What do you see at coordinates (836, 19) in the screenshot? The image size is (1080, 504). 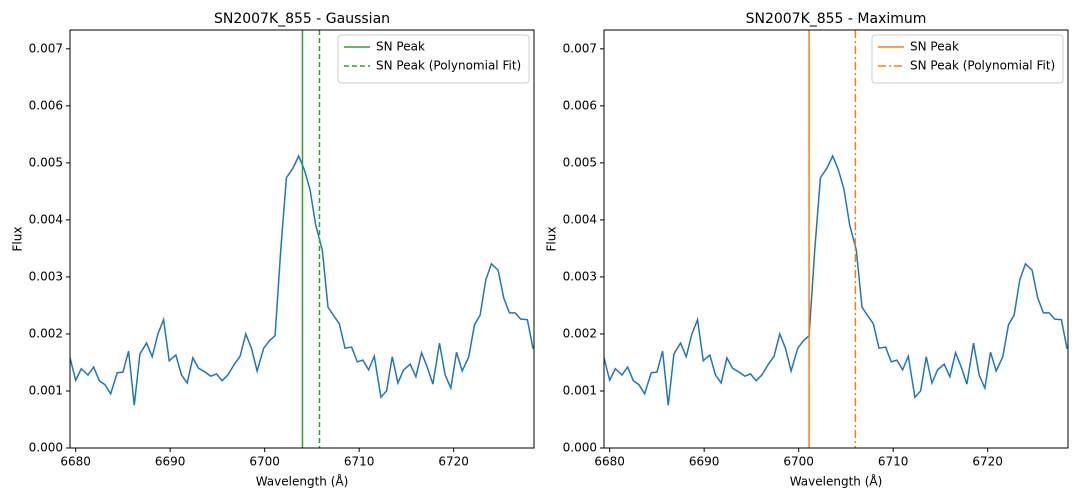 I see `chart-title: SN2007K_855 - Maximum` at bounding box center [836, 19].